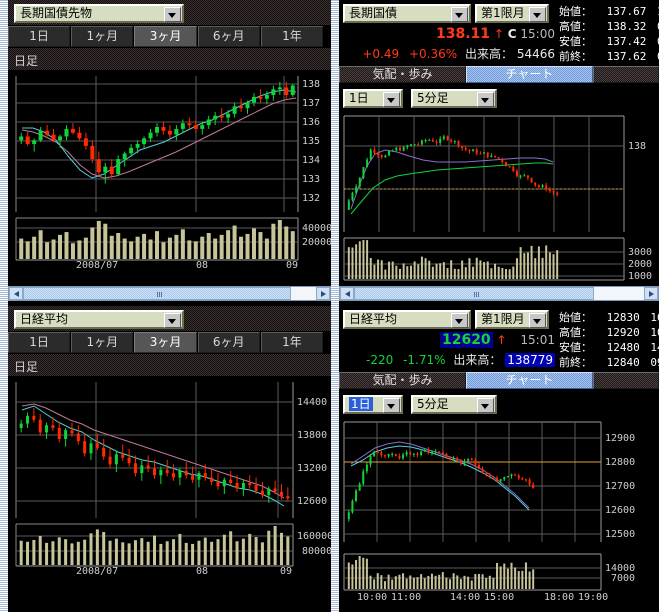  I want to click on volume-nikkei: 138779, so click(530, 360).